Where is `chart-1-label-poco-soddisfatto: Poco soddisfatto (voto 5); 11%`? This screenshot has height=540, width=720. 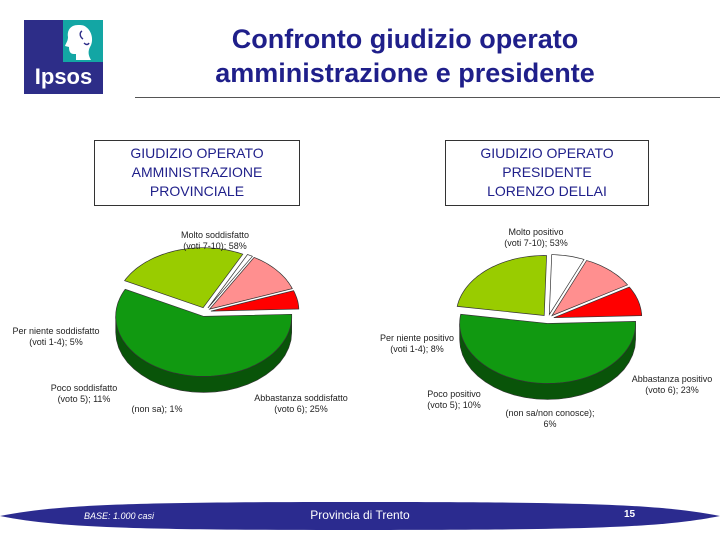 chart-1-label-poco-soddisfatto: Poco soddisfatto (voto 5); 11% is located at coordinates (84, 393).